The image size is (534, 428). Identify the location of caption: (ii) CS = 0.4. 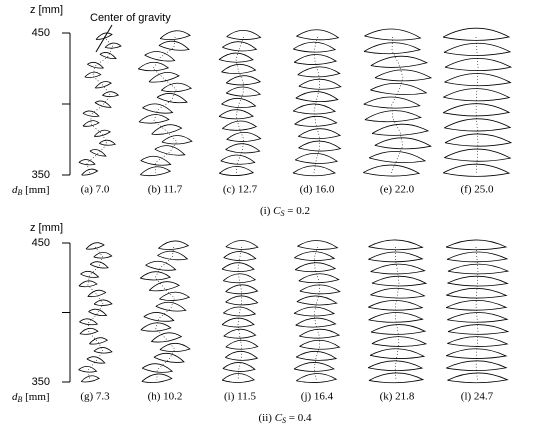
(285, 418).